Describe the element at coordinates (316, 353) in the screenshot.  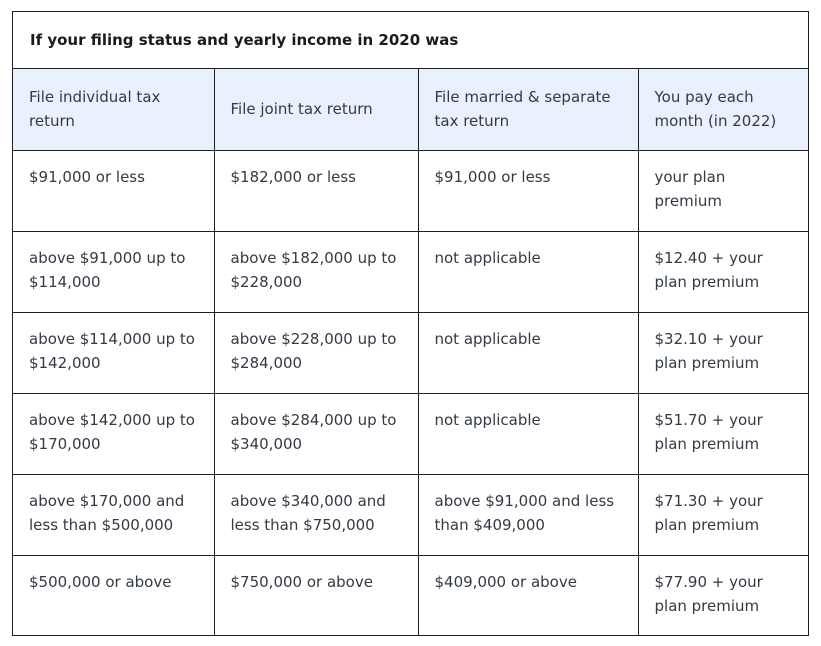
I see `cell-joint: above $228,000 up to $284,000` at that location.